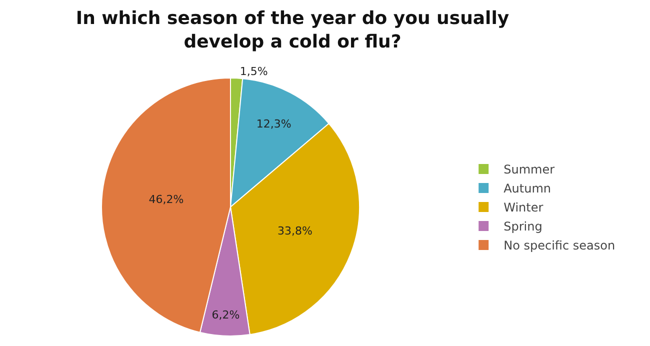 The height and width of the screenshot is (346, 650). Describe the element at coordinates (524, 207) in the screenshot. I see `legend-label: Winter` at that location.